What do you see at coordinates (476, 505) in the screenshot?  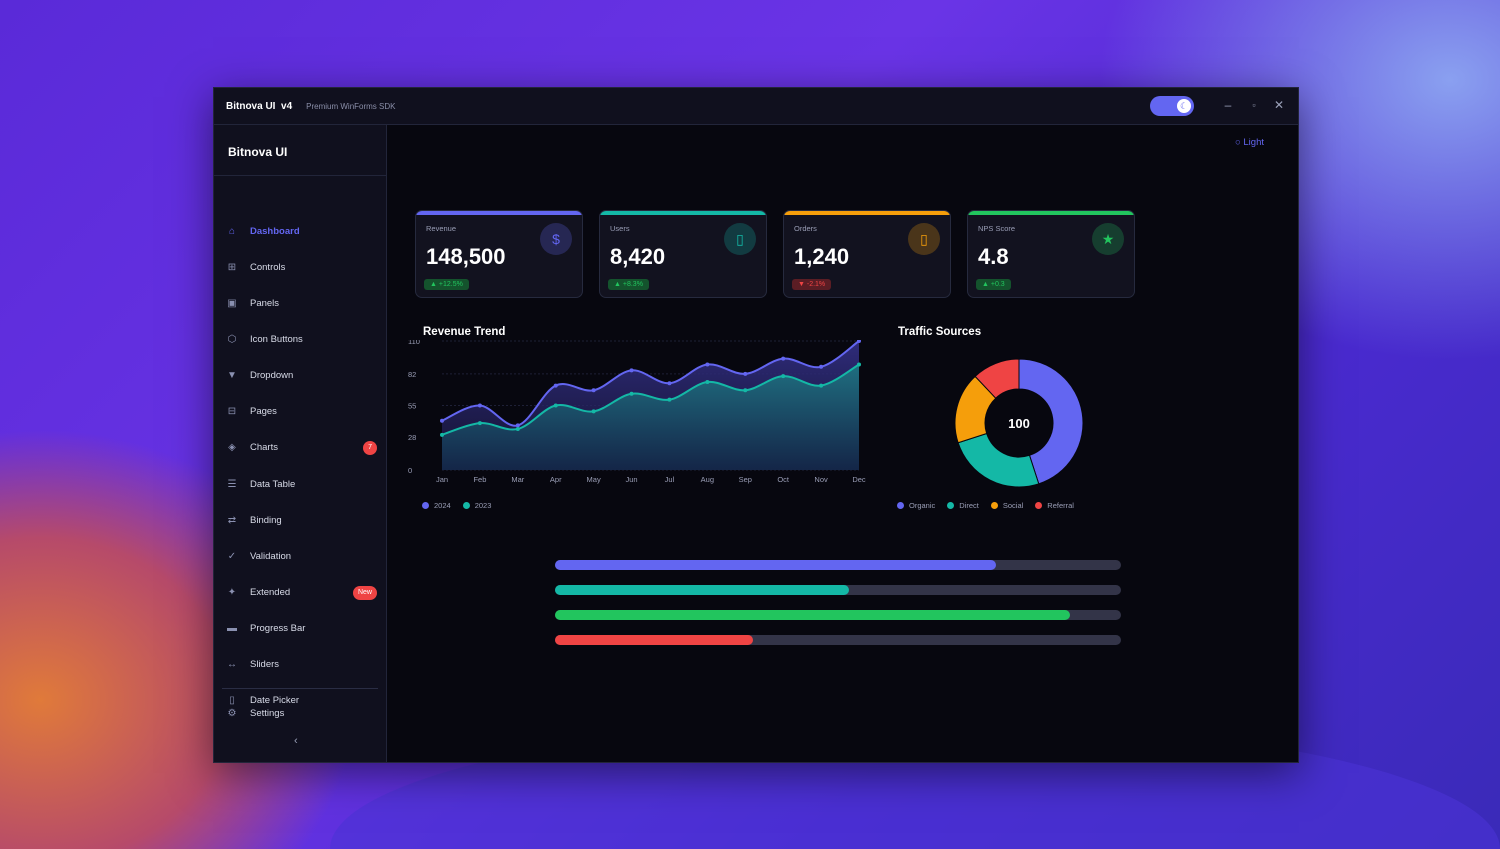 I see `legend-item: 2023` at bounding box center [476, 505].